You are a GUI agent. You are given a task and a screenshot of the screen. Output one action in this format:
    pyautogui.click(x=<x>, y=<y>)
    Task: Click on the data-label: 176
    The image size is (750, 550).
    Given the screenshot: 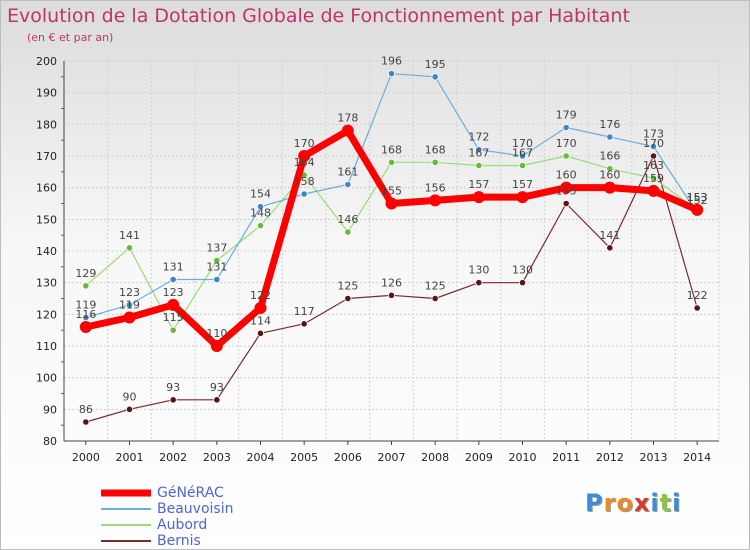 What is the action you would take?
    pyautogui.click(x=609, y=124)
    